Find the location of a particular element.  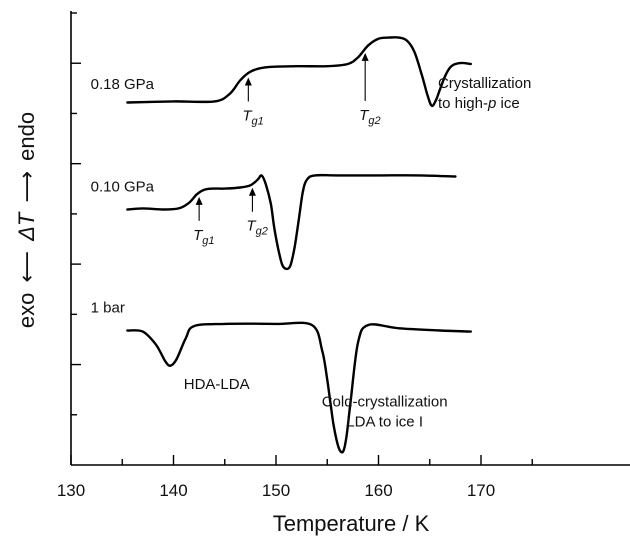

annotation-text: LDA to ice I is located at coordinates (384, 421).